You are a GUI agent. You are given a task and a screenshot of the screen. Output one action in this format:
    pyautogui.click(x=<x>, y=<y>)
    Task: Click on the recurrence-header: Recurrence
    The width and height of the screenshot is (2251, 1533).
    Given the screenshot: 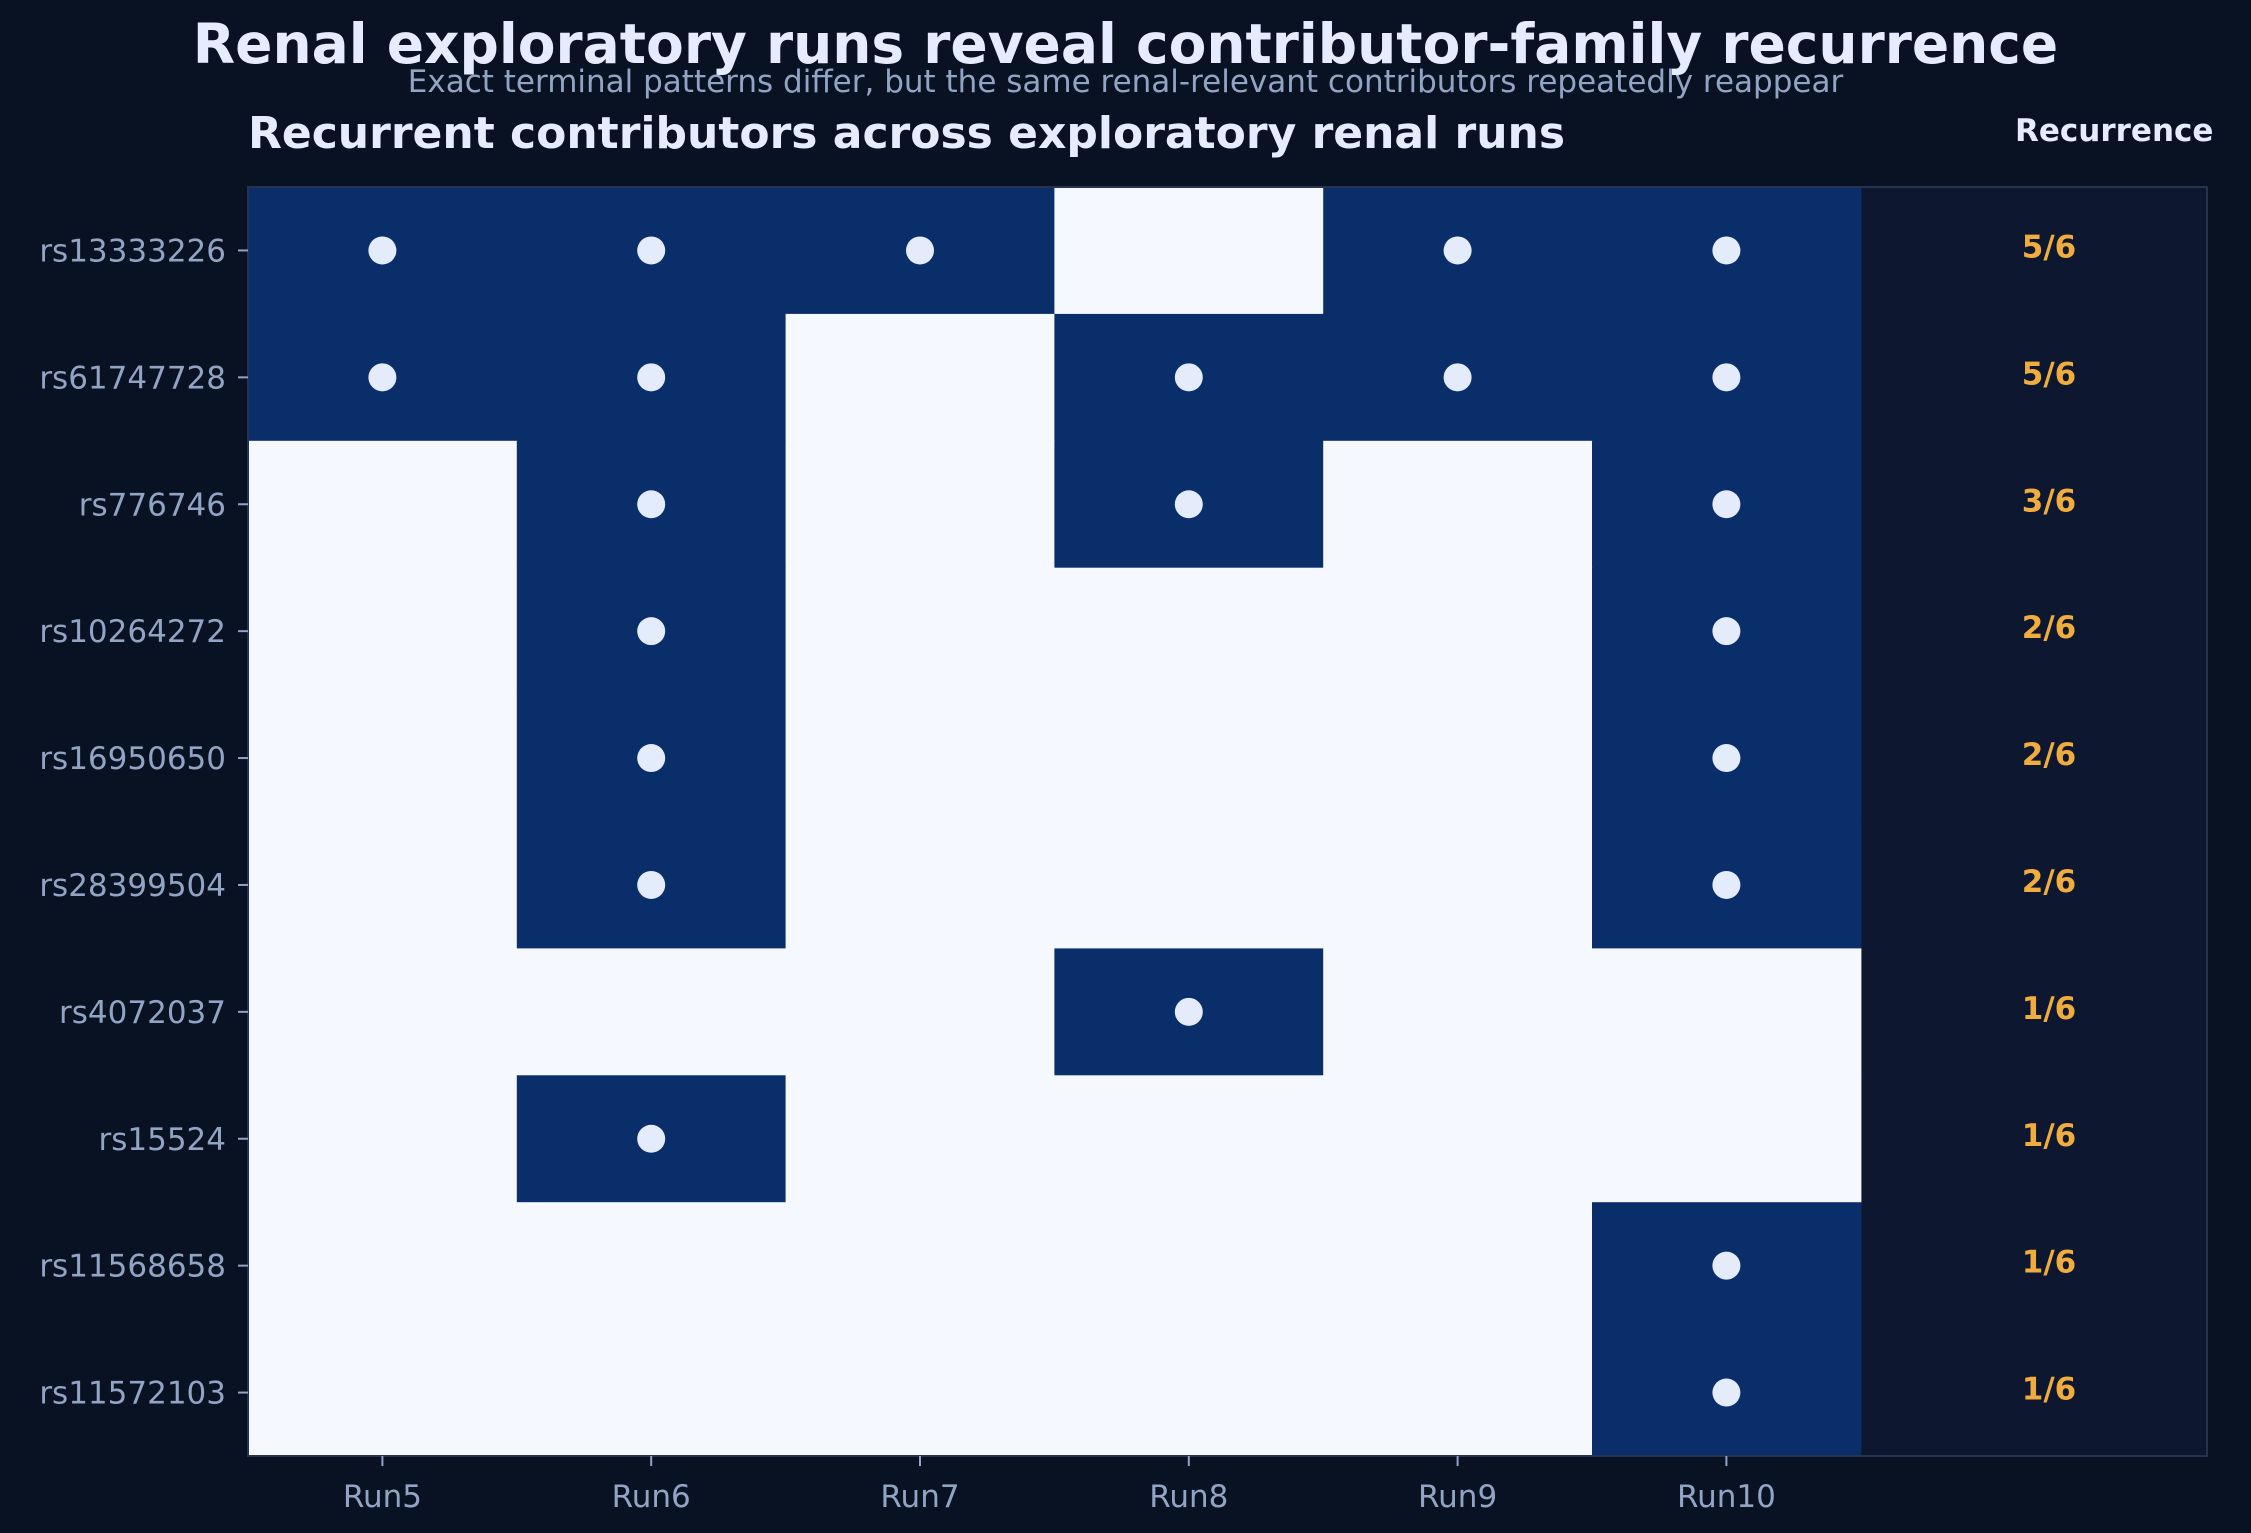 What is the action you would take?
    pyautogui.click(x=2114, y=131)
    